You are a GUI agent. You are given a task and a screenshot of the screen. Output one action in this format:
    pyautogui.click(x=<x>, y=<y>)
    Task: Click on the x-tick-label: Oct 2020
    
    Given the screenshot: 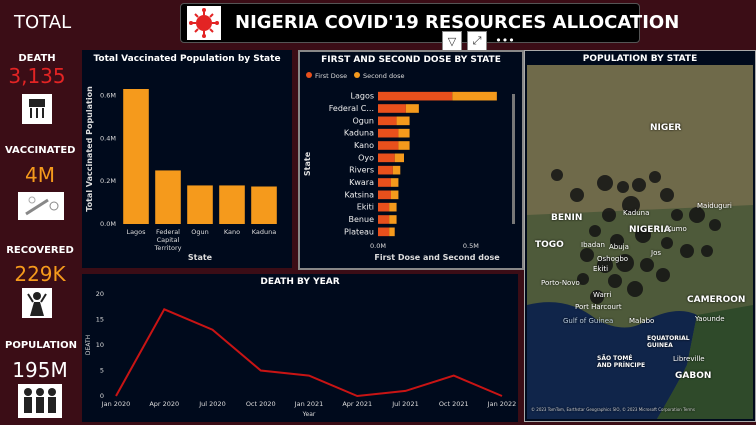 What is the action you would take?
    pyautogui.click(x=261, y=404)
    